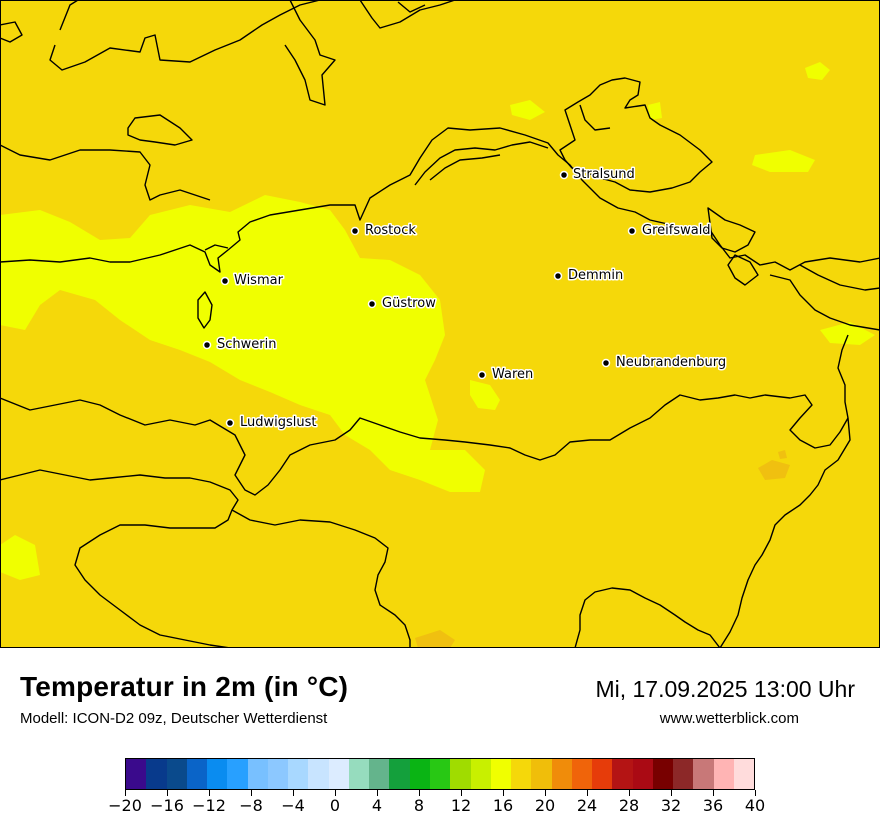 The width and height of the screenshot is (880, 830). I want to click on colorbar-tick-label: −12, so click(209, 805).